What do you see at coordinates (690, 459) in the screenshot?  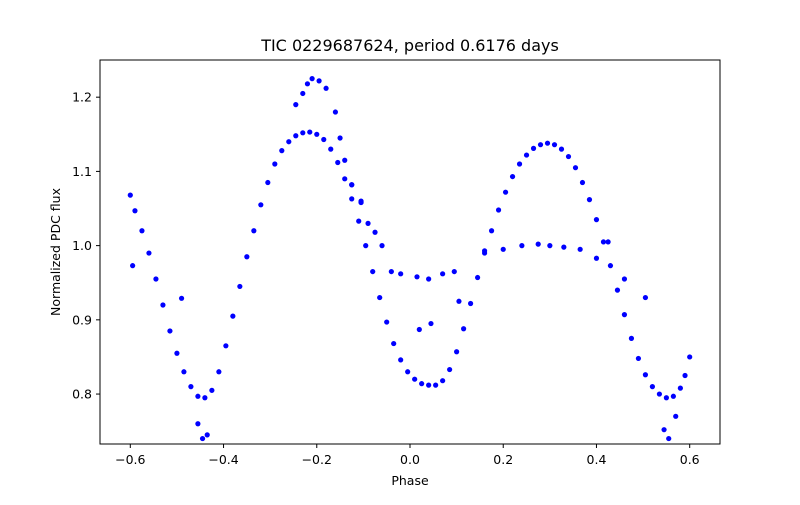 I see `x-tick-label: 0.6` at bounding box center [690, 459].